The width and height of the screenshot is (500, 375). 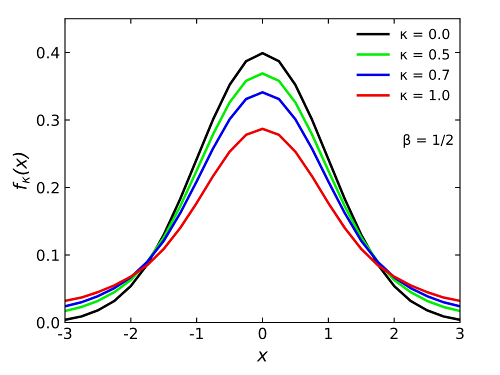 I want to click on legend-label: κ = 1.0, so click(x=425, y=95).